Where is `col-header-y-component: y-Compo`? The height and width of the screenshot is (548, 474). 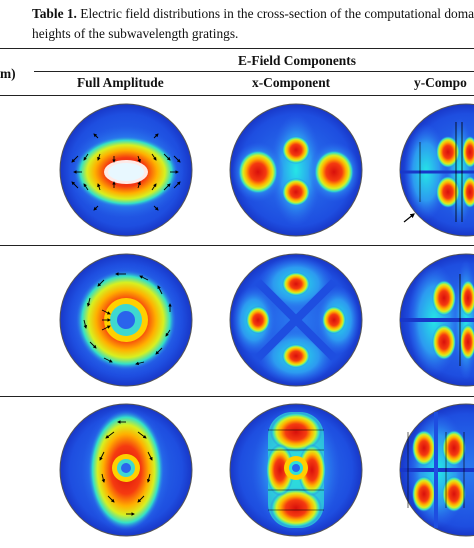 col-header-y-component: y-Compo is located at coordinates (440, 82).